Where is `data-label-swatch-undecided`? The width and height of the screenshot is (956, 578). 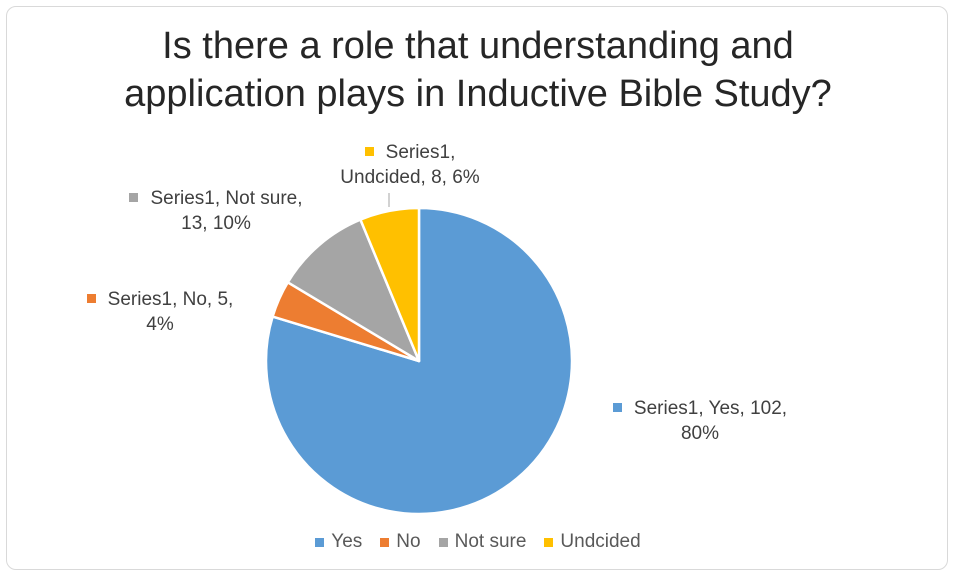
data-label-swatch-undecided is located at coordinates (369, 151).